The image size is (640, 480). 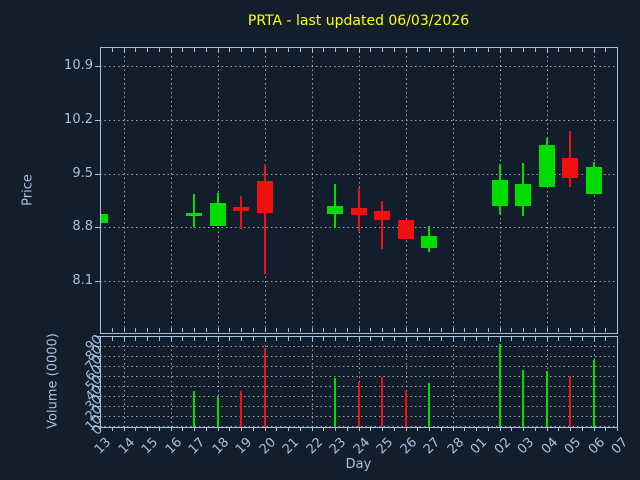 What do you see at coordinates (358, 464) in the screenshot?
I see `x-axis-label: Day` at bounding box center [358, 464].